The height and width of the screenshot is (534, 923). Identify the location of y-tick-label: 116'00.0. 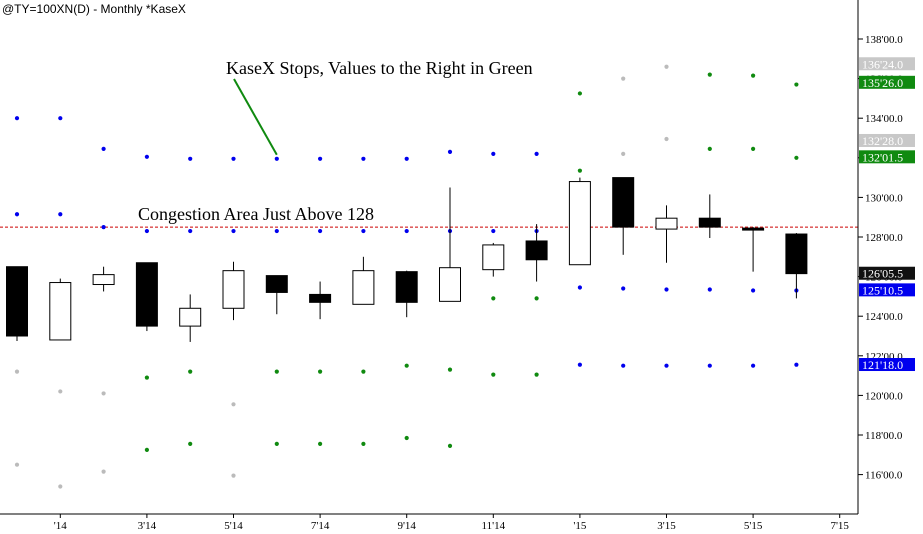
(884, 476).